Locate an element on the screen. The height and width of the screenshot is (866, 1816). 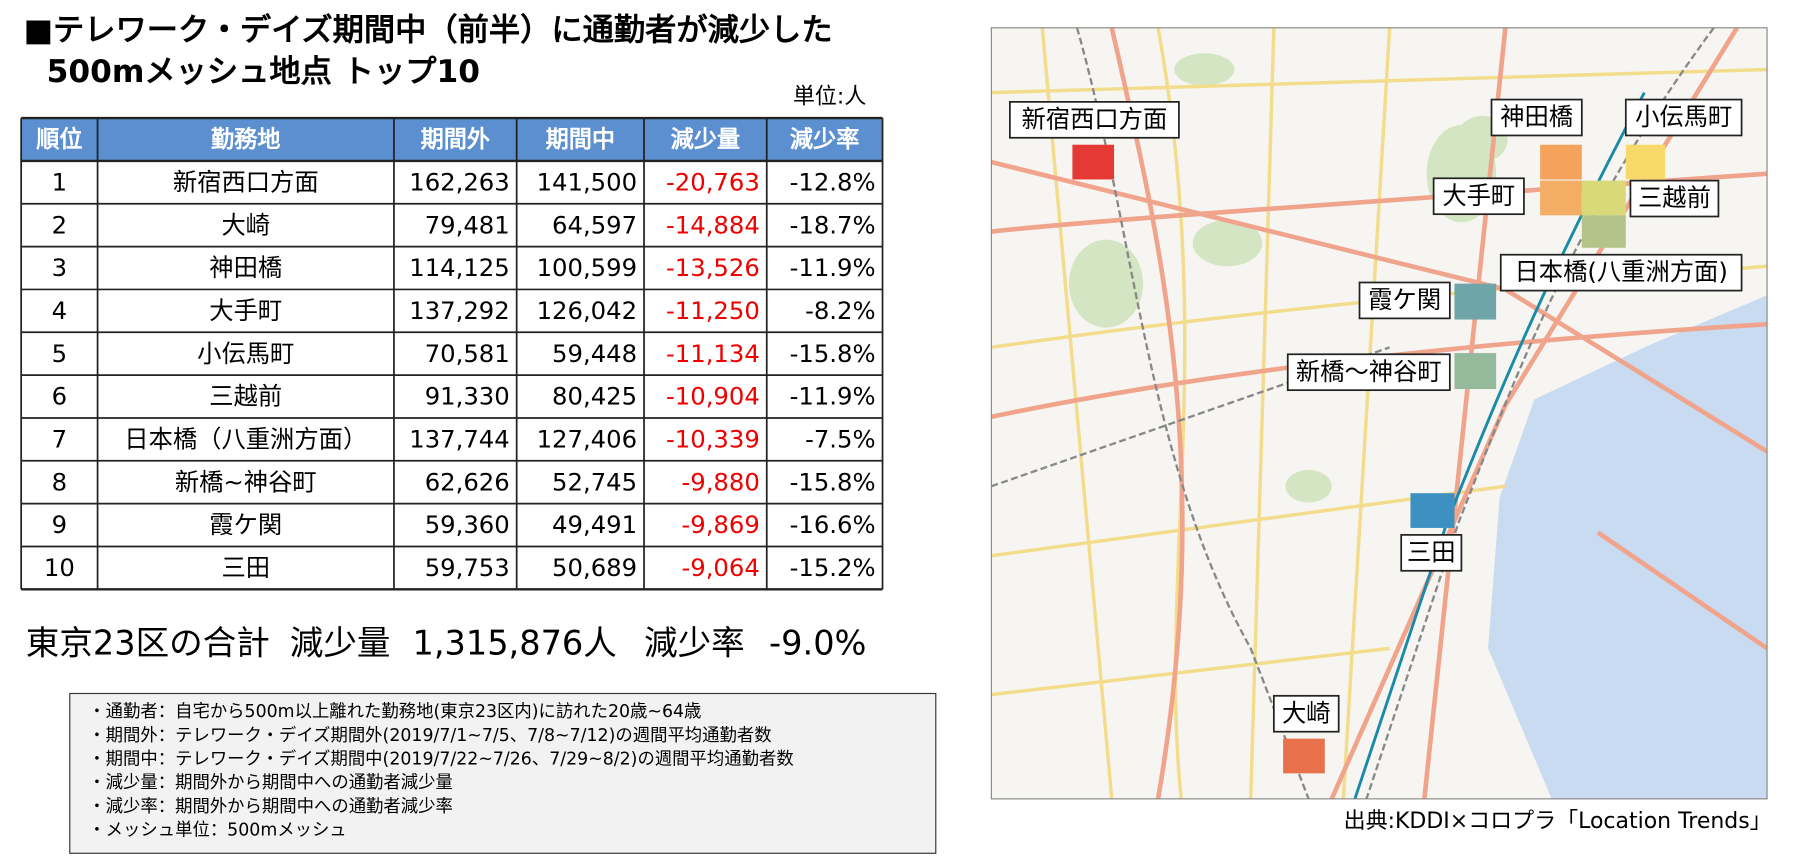
cell: 59,360 is located at coordinates (467, 524).